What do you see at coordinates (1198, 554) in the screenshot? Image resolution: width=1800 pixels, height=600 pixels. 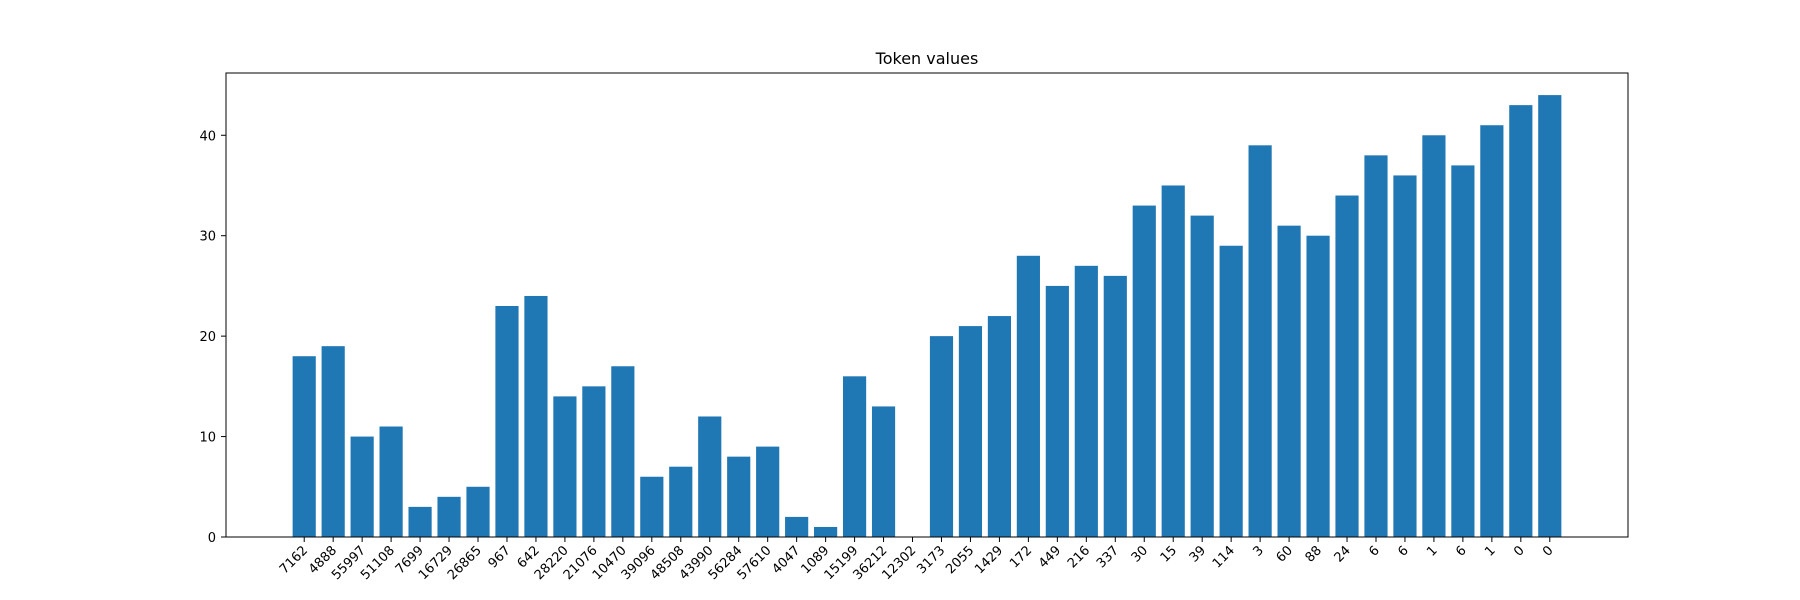 I see `x-tick-label-31: 39` at bounding box center [1198, 554].